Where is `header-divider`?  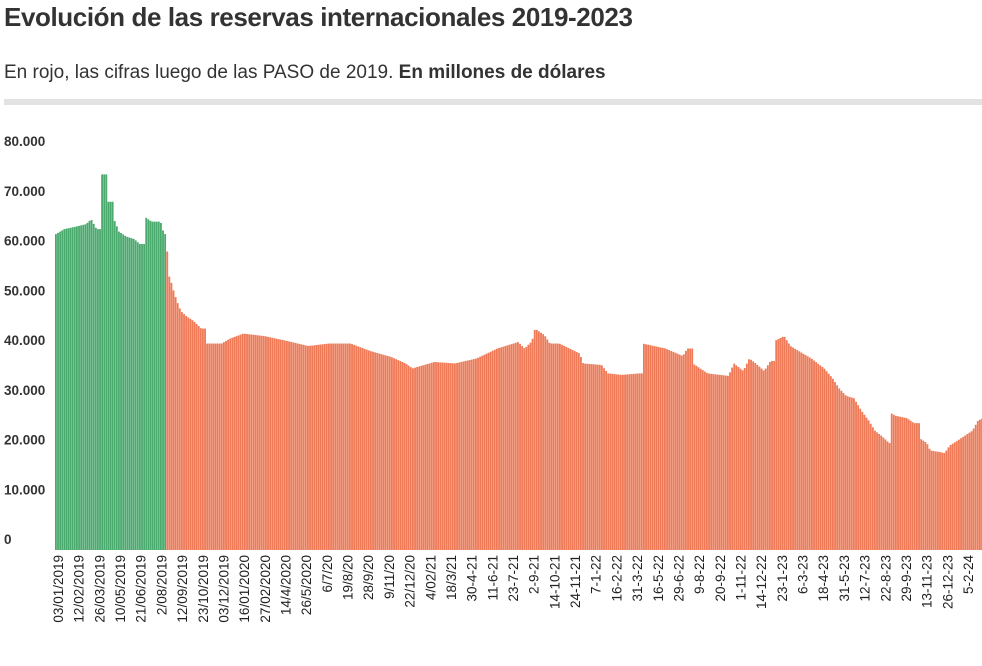
header-divider is located at coordinates (493, 102).